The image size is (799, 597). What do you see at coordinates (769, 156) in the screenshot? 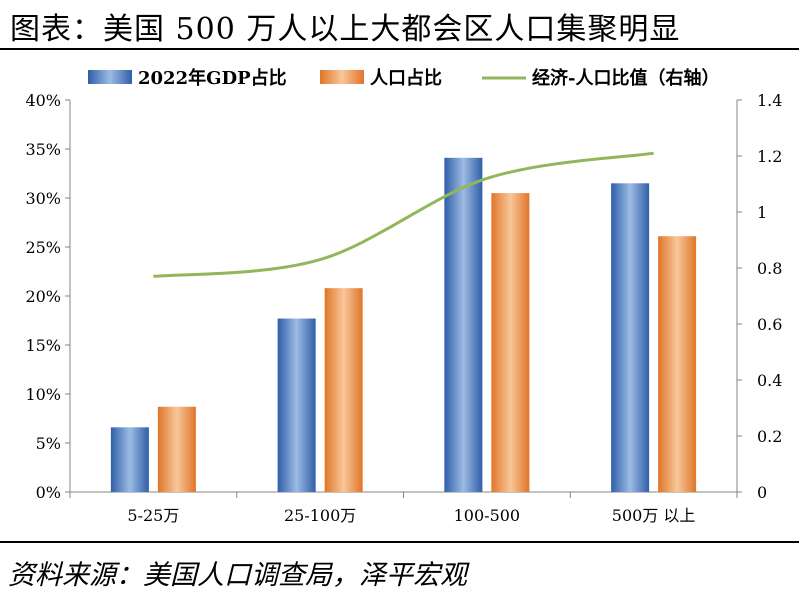
I see `y-tick-label-right: 1.2` at bounding box center [769, 156].